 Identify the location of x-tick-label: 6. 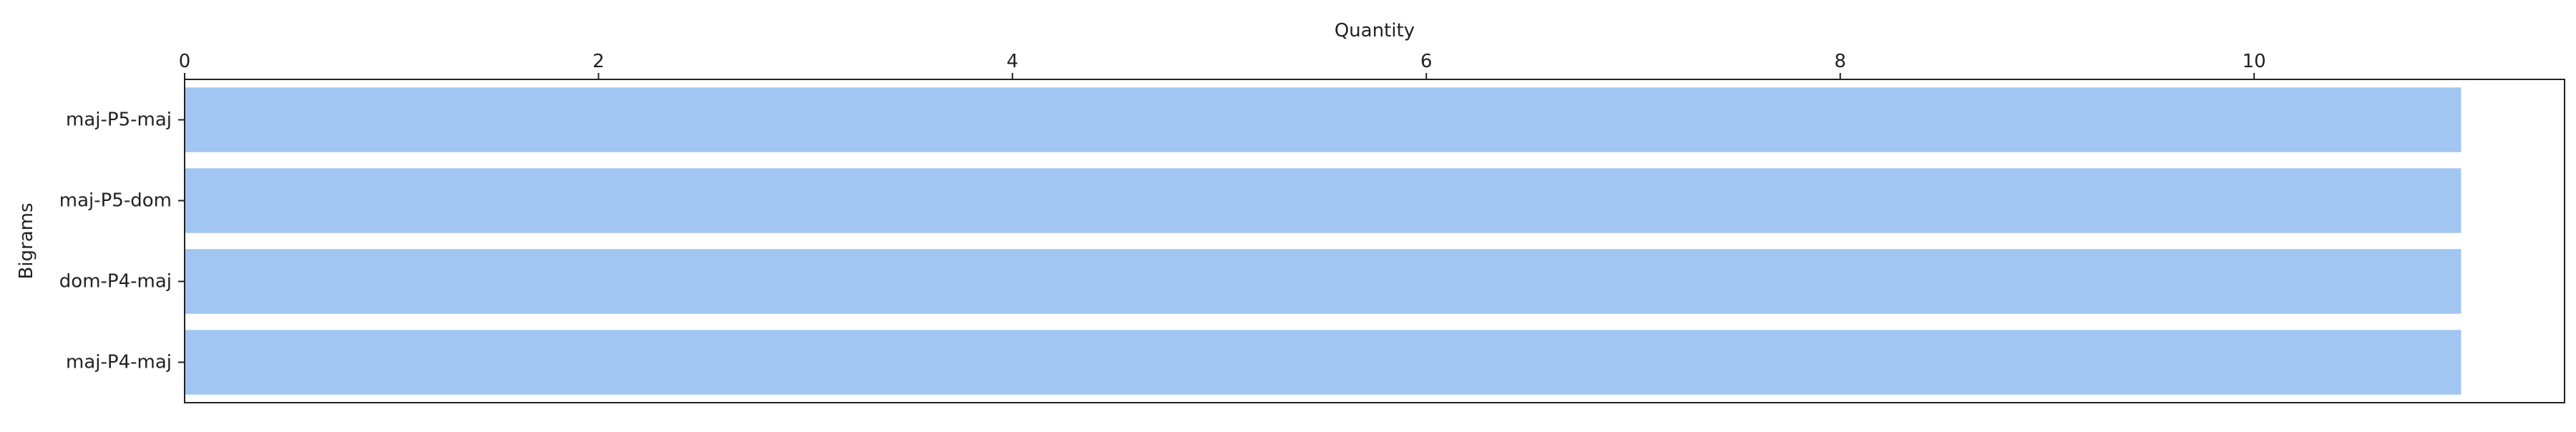
(1426, 61).